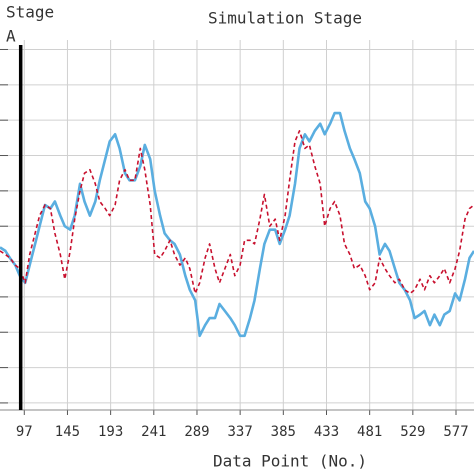  I want to click on x-tick-label: 241, so click(153, 432).